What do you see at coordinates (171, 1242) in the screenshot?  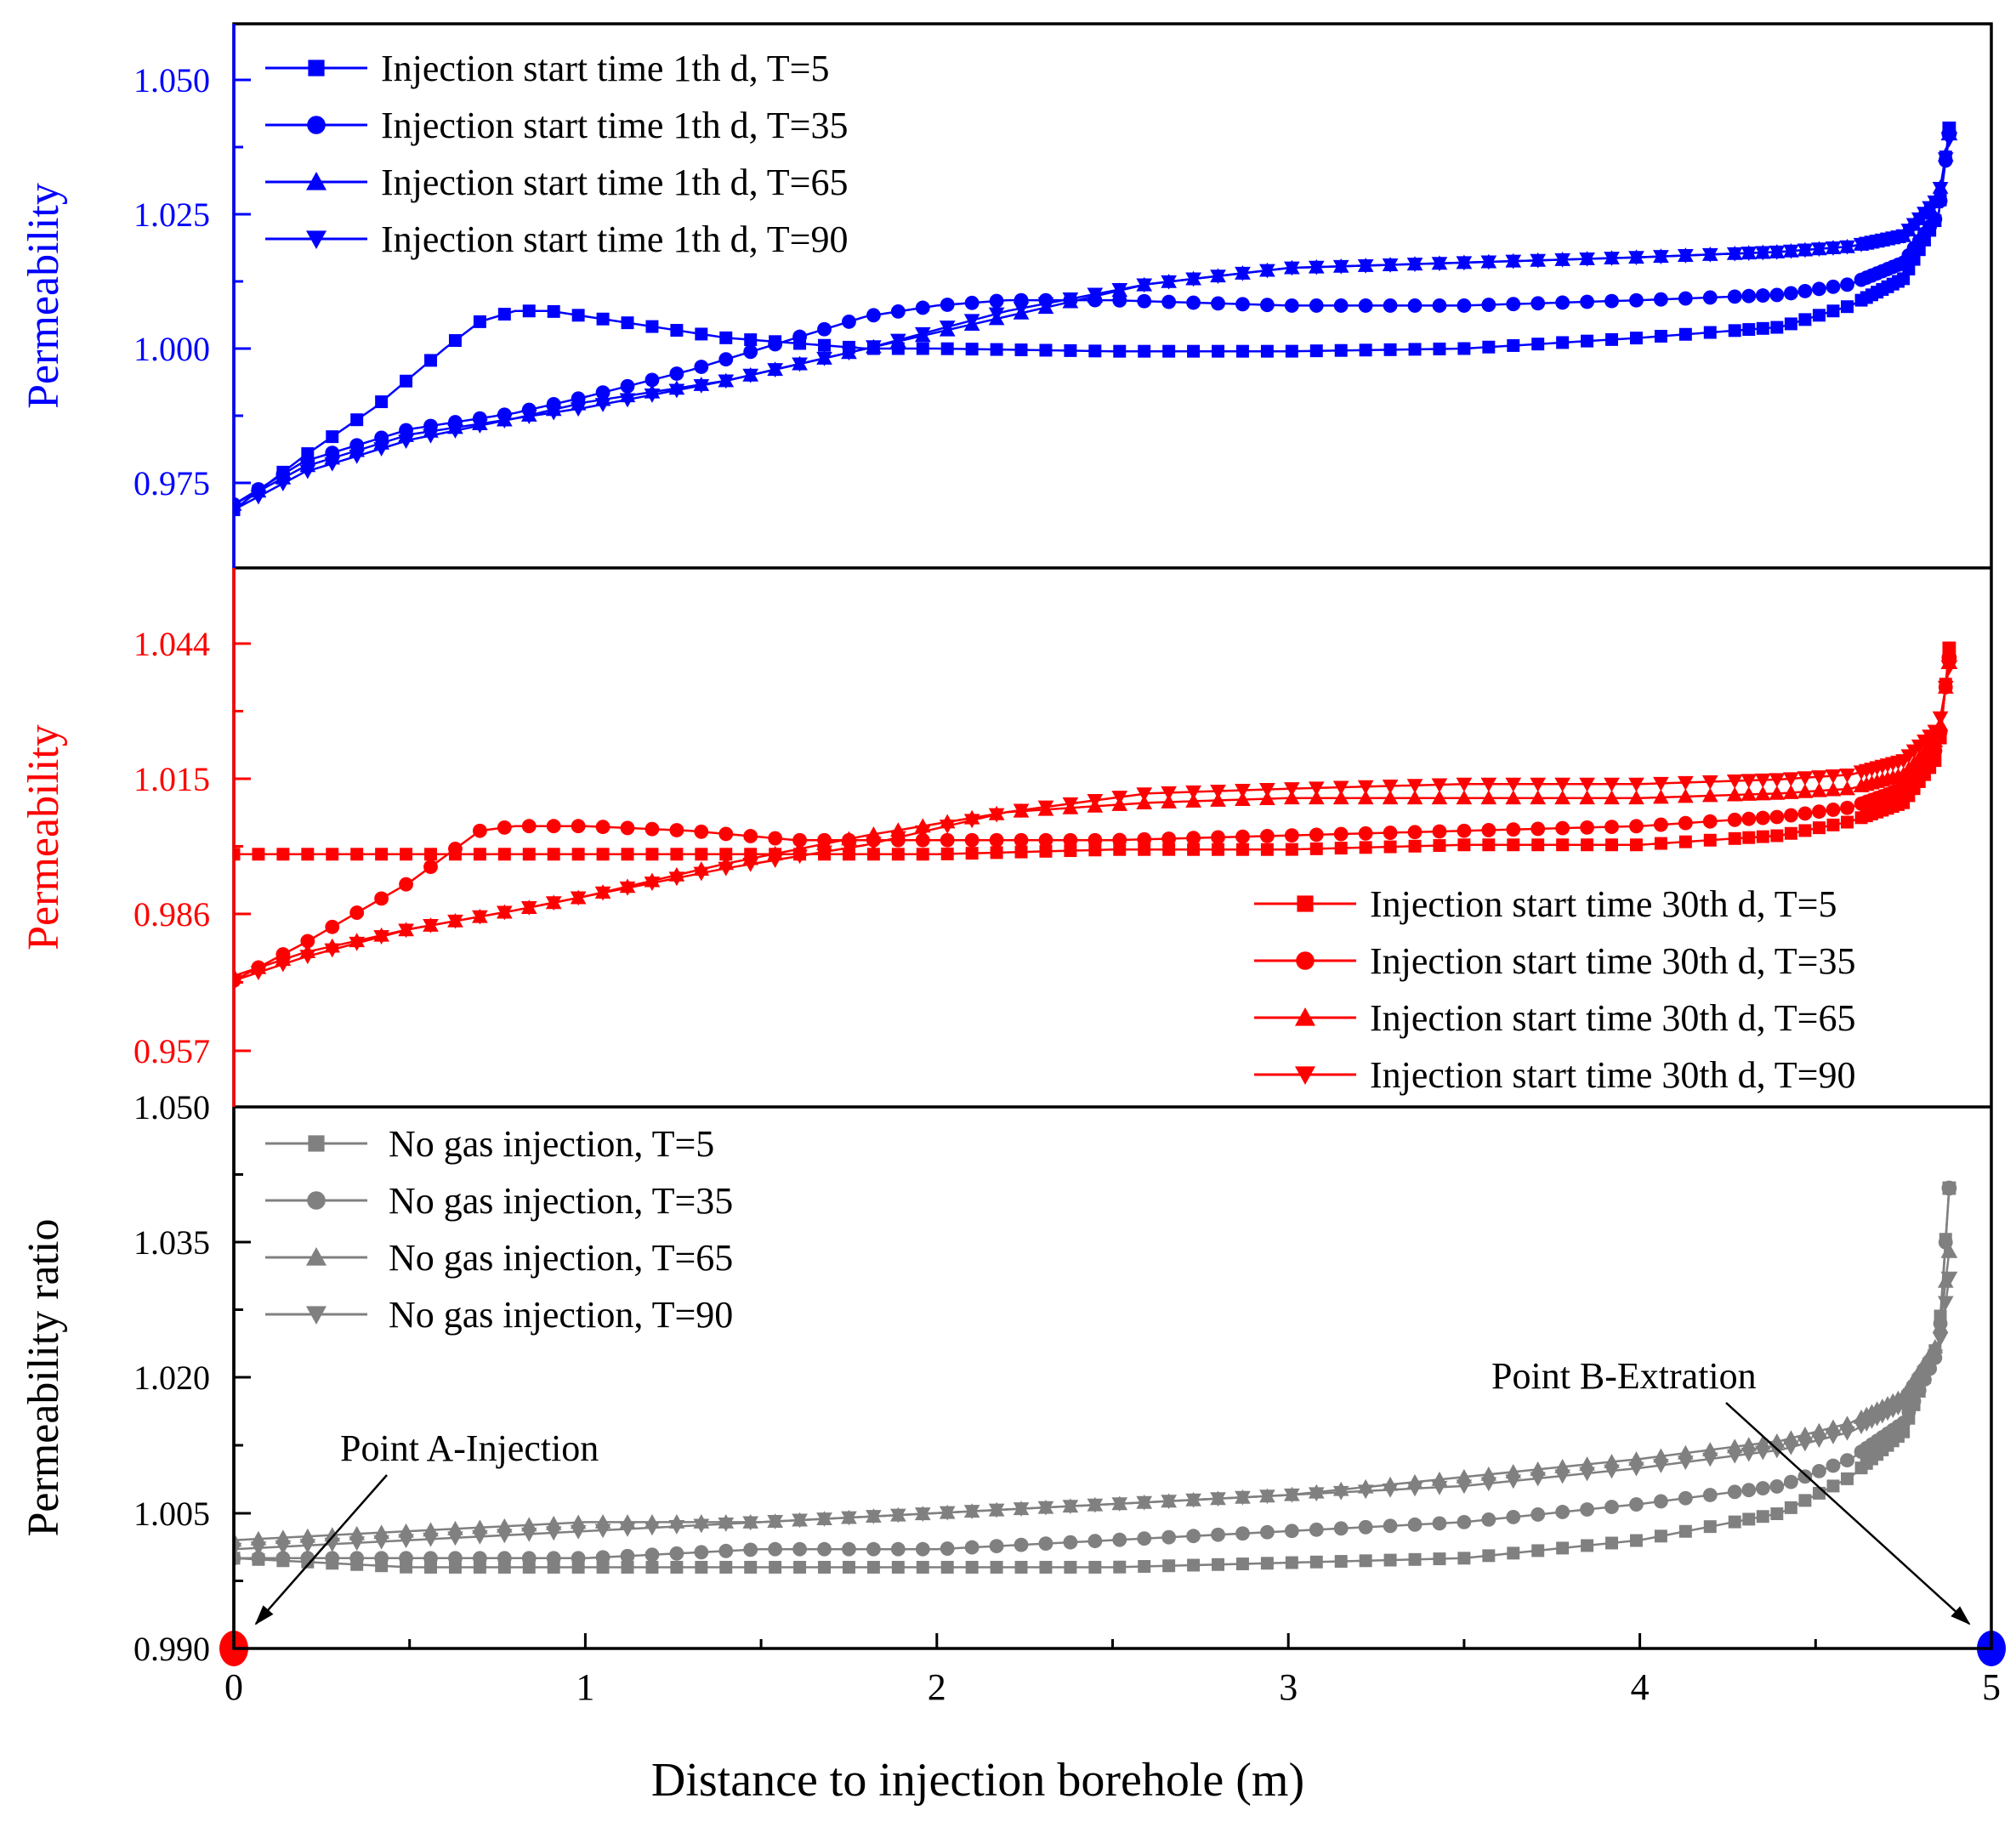 I see `y-tick-label: 1.035` at bounding box center [171, 1242].